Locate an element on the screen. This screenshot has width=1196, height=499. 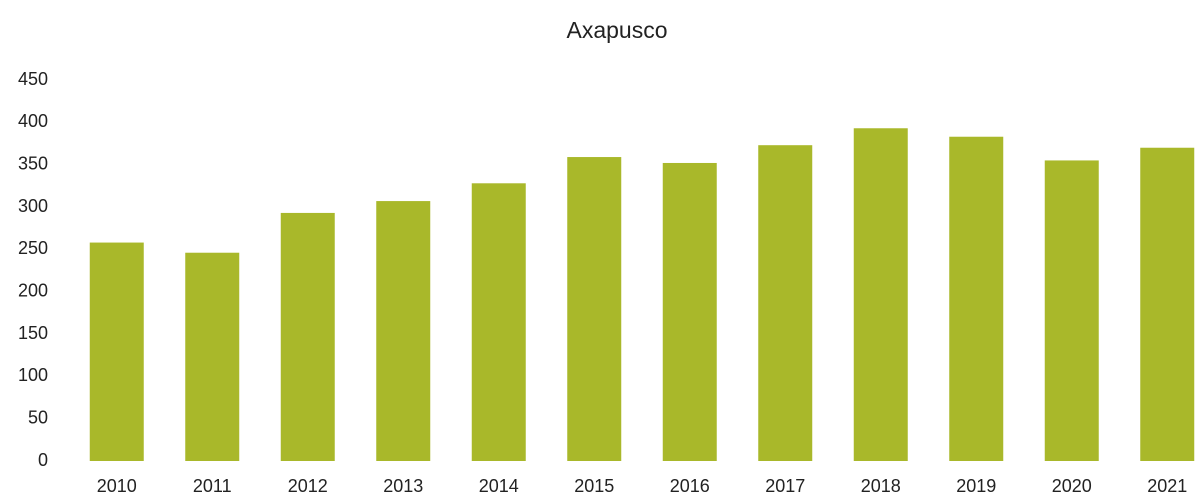
x-tick-label: 2020 is located at coordinates (1072, 486).